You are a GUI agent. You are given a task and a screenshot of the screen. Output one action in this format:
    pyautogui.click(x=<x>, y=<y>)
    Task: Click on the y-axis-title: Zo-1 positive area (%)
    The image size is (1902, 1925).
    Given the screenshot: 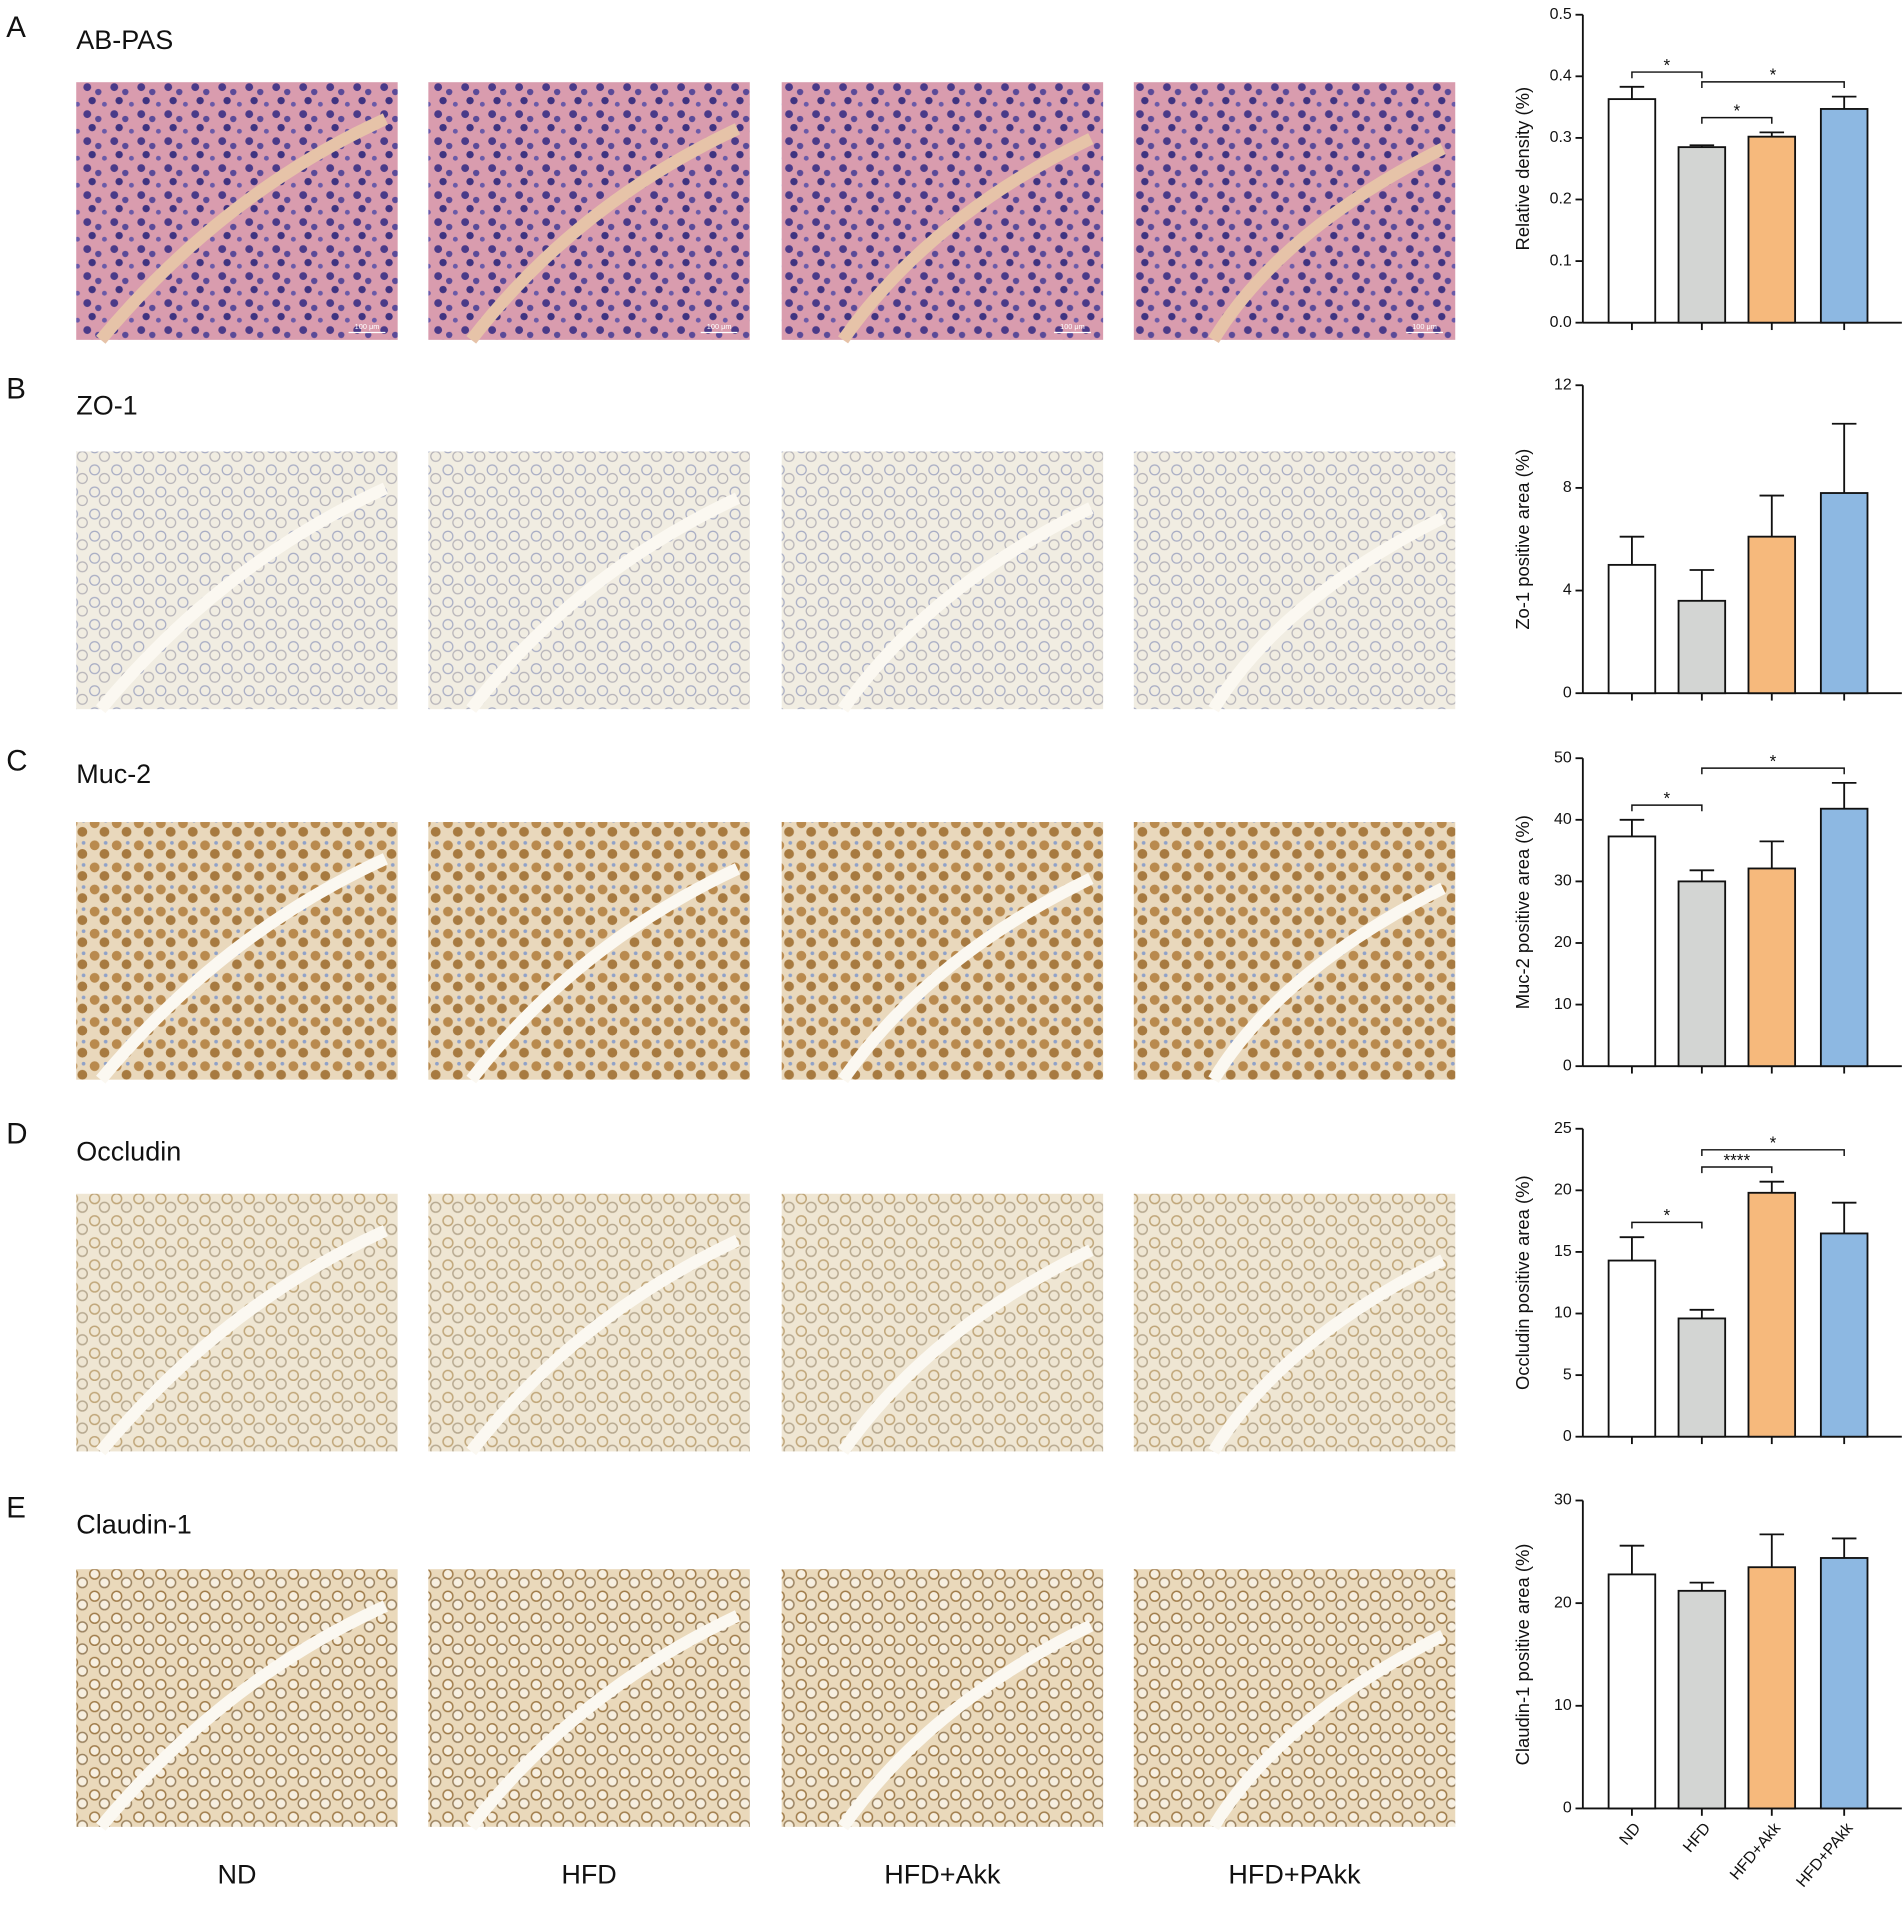 What is the action you would take?
    pyautogui.click(x=1522, y=539)
    